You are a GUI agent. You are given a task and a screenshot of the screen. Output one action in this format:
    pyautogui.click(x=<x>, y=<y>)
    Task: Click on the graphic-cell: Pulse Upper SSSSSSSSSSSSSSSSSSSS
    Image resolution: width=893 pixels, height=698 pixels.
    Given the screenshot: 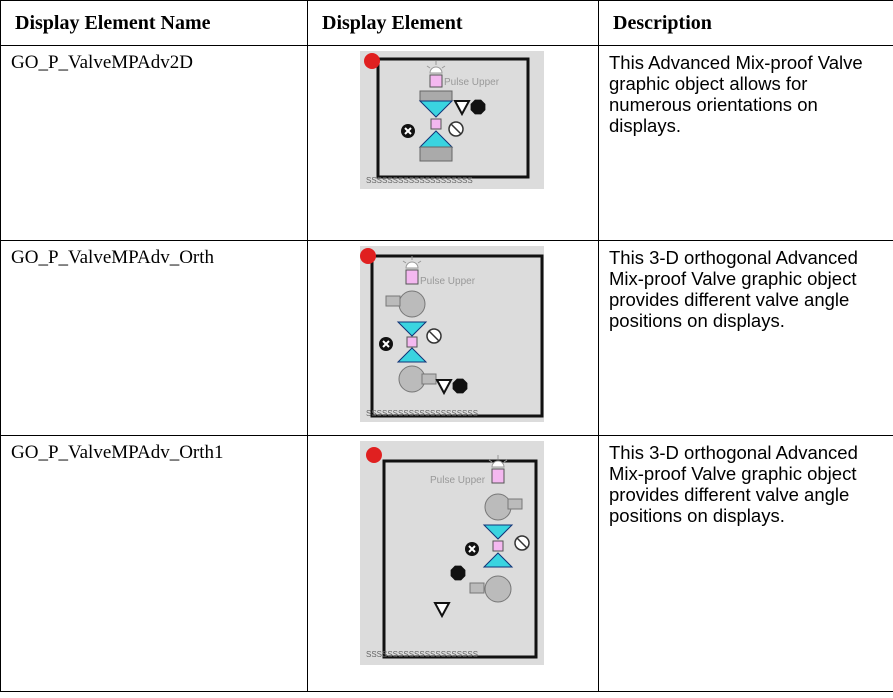 What is the action you would take?
    pyautogui.click(x=453, y=143)
    